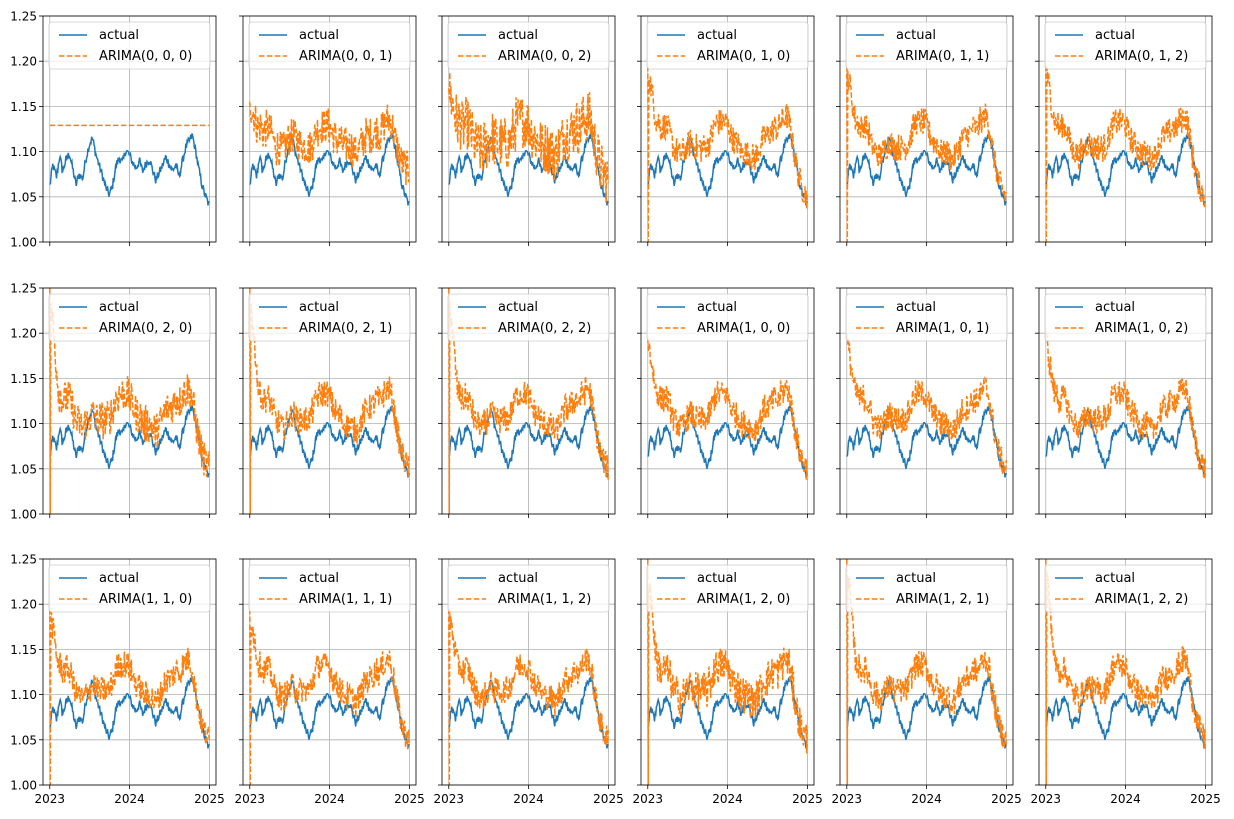 The width and height of the screenshot is (1234, 819). What do you see at coordinates (345, 56) in the screenshot?
I see `legend-forecast-label: ARIMA(0, 0, 1)` at bounding box center [345, 56].